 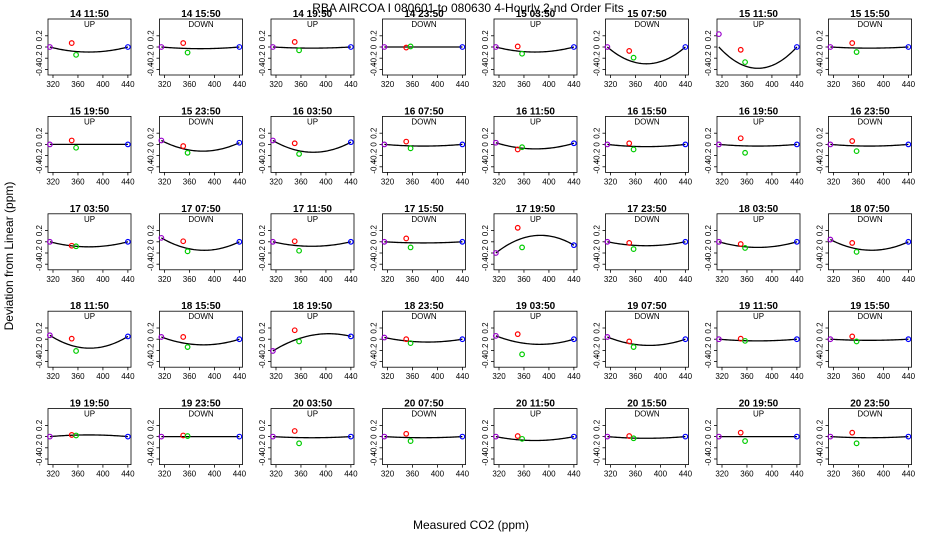 What do you see at coordinates (424, 14) in the screenshot?
I see `panel-title: 14 23:50` at bounding box center [424, 14].